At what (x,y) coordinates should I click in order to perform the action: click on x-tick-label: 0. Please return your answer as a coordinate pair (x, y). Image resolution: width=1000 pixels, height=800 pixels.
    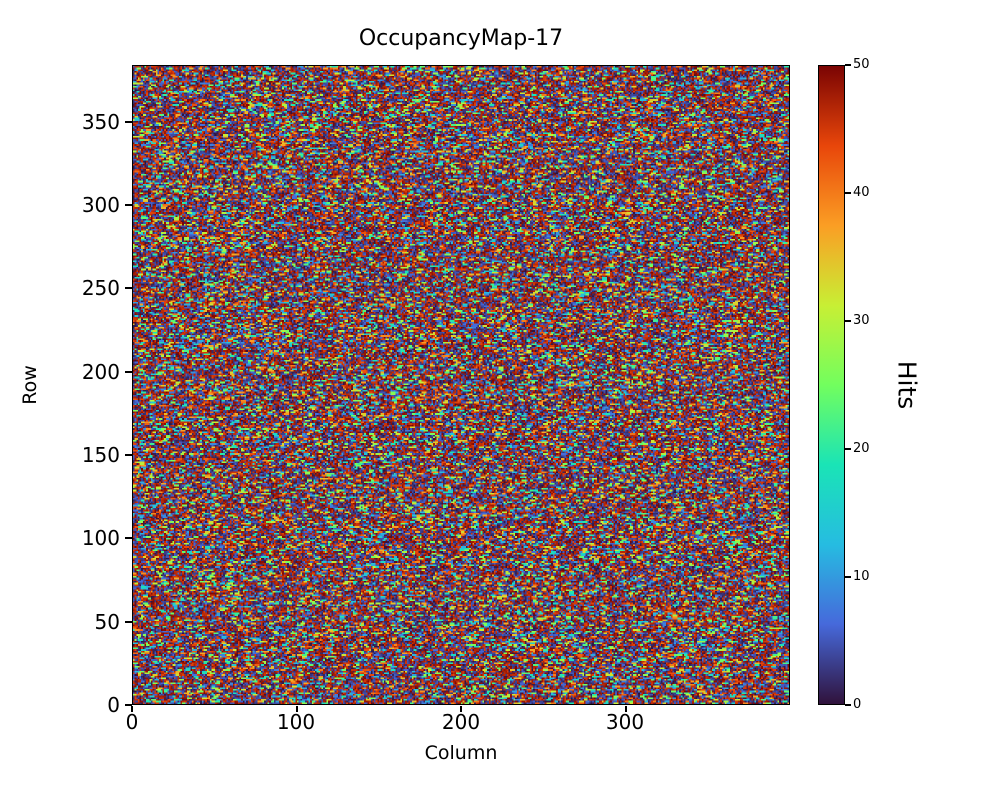
    Looking at the image, I should click on (132, 722).